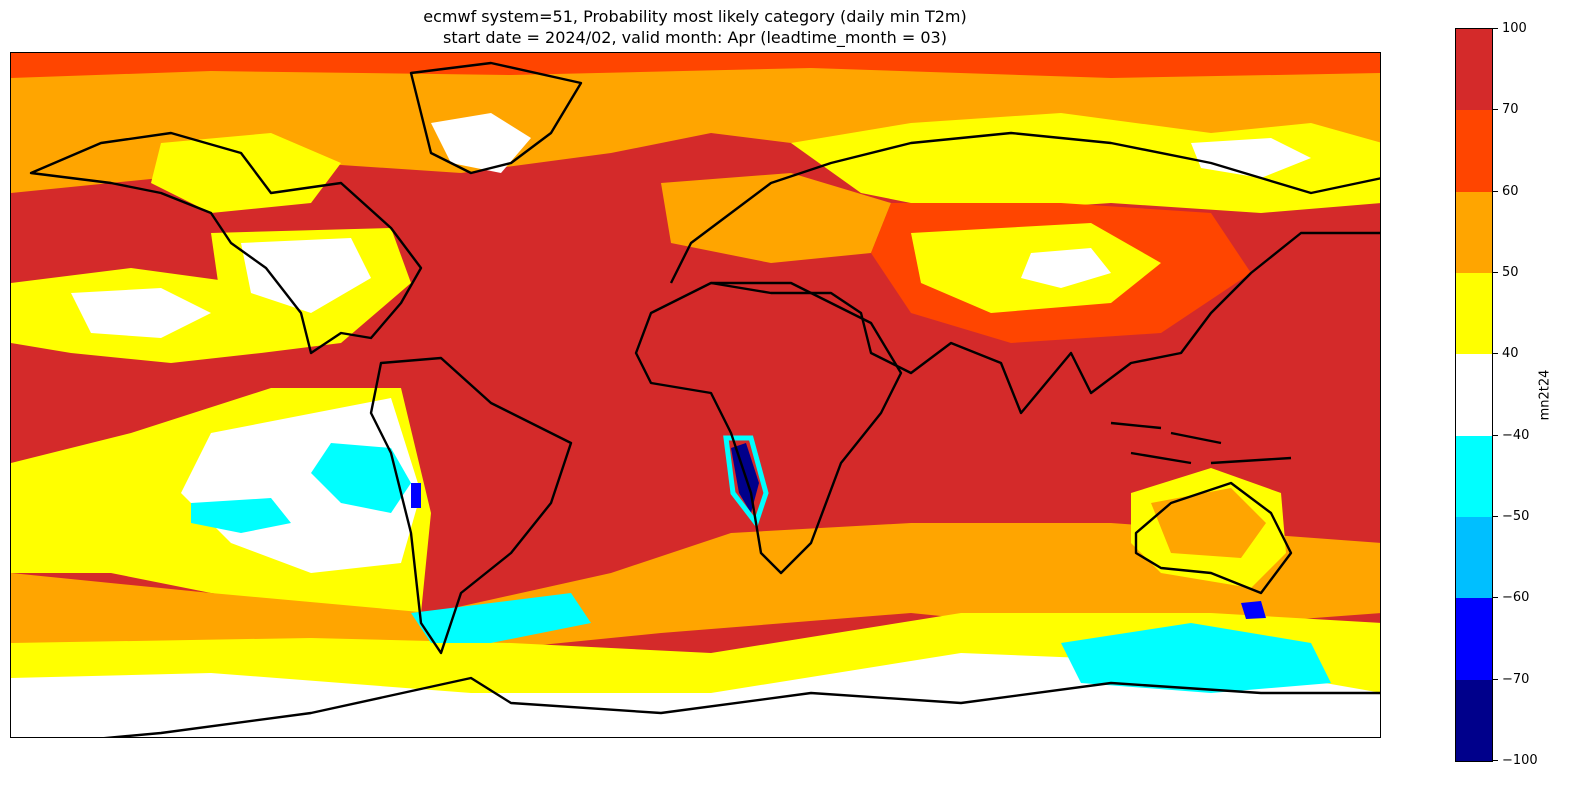 The width and height of the screenshot is (1587, 789). Describe the element at coordinates (1515, 761) in the screenshot. I see `colorbar-tick-label: −100` at that location.